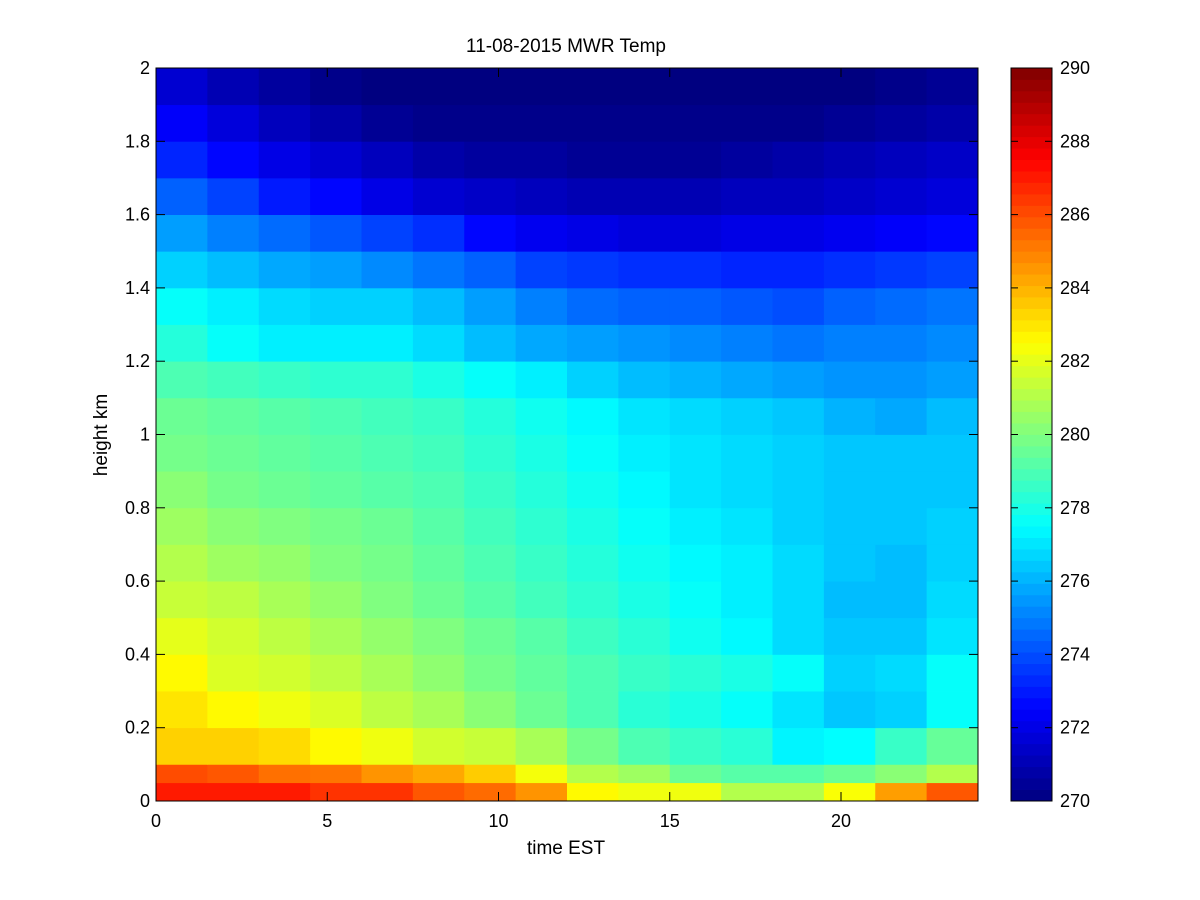  Describe the element at coordinates (137, 361) in the screenshot. I see `y-tick-label: 1.2` at that location.